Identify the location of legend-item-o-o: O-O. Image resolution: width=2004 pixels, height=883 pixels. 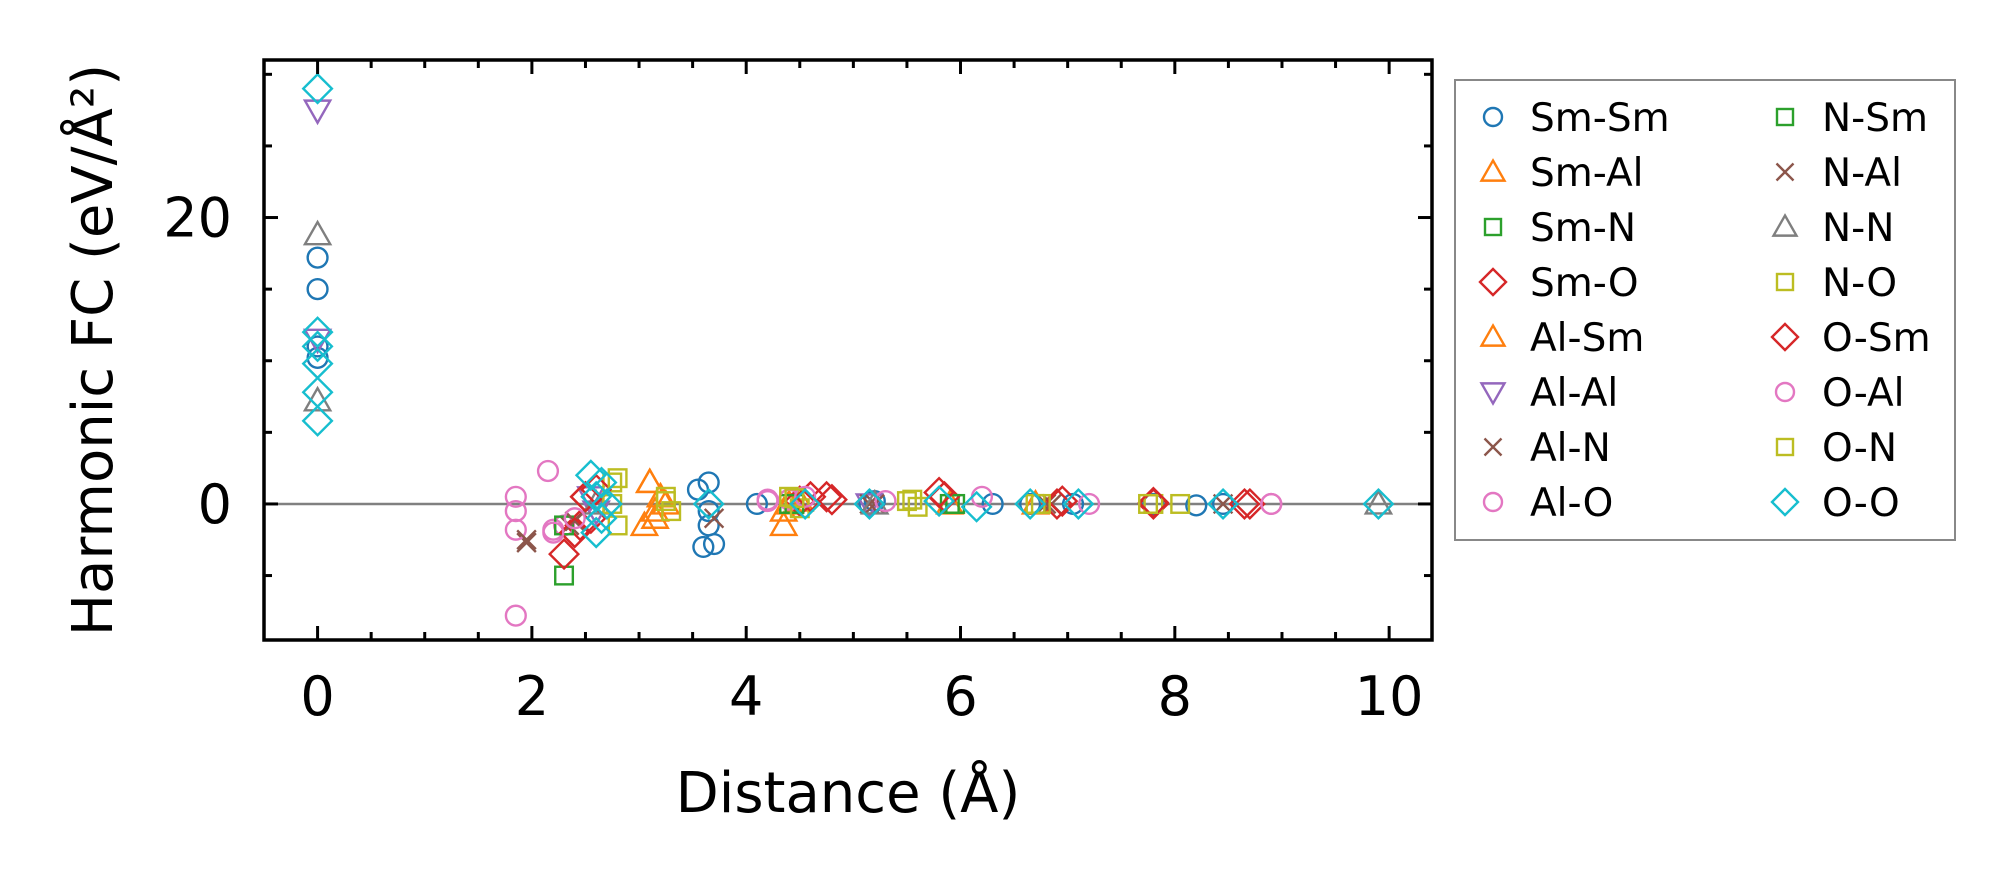
(1835, 503).